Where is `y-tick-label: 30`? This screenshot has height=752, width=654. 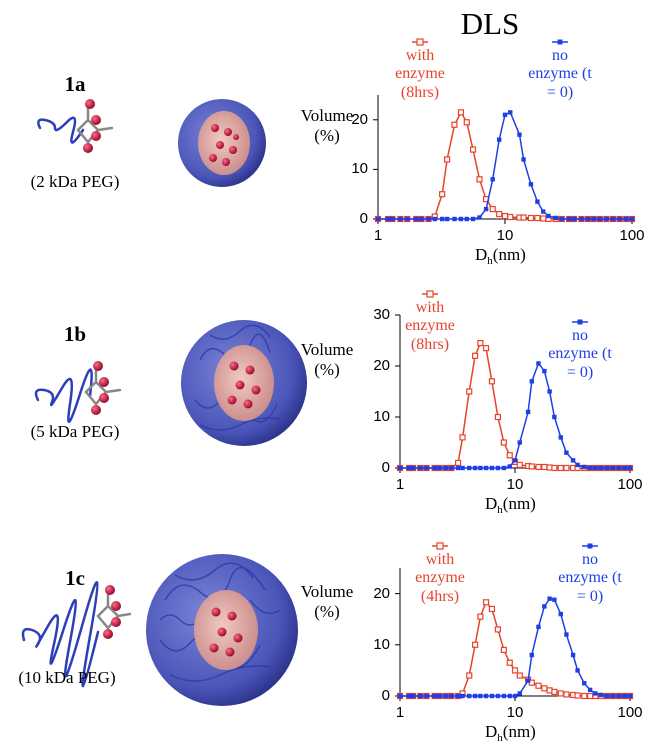
y-tick-label: 30 is located at coordinates (381, 314).